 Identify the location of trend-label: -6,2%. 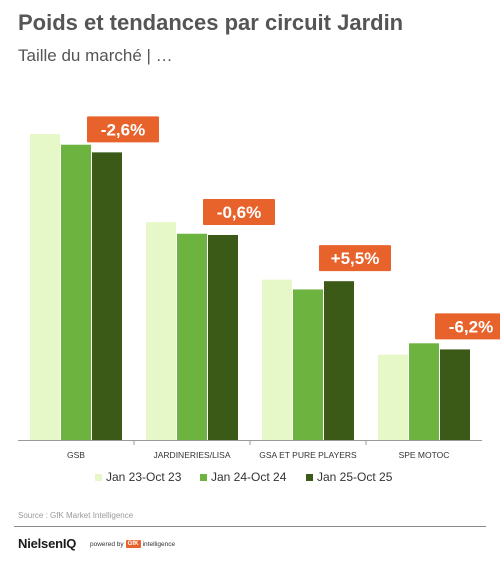
(471, 326).